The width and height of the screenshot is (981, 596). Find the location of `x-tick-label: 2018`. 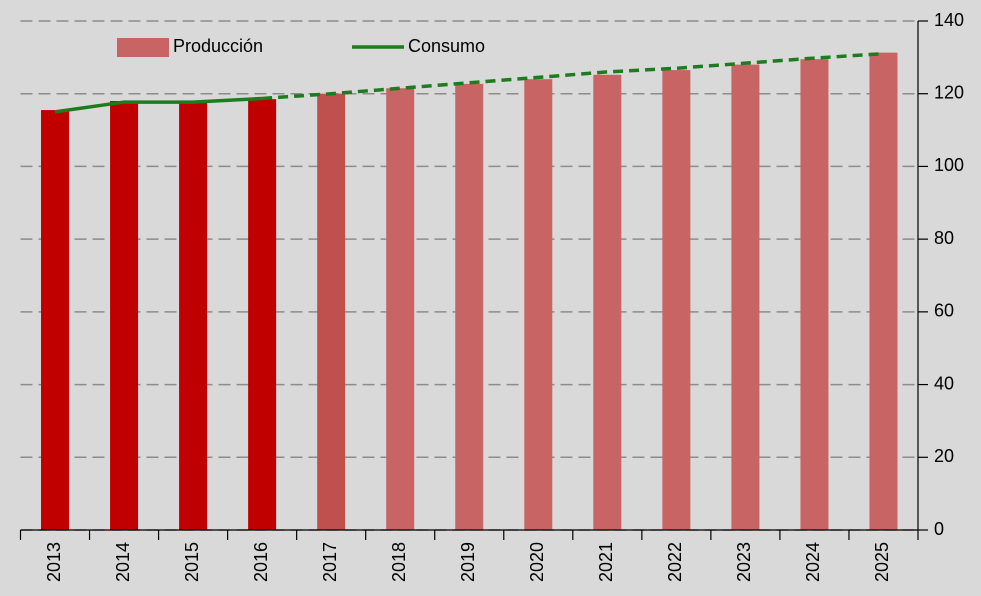

x-tick-label: 2018 is located at coordinates (399, 562).